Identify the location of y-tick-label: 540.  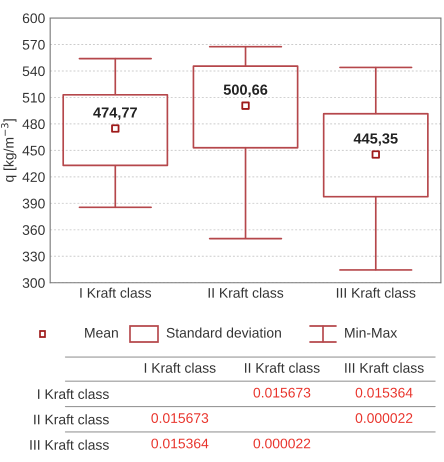
(33, 71).